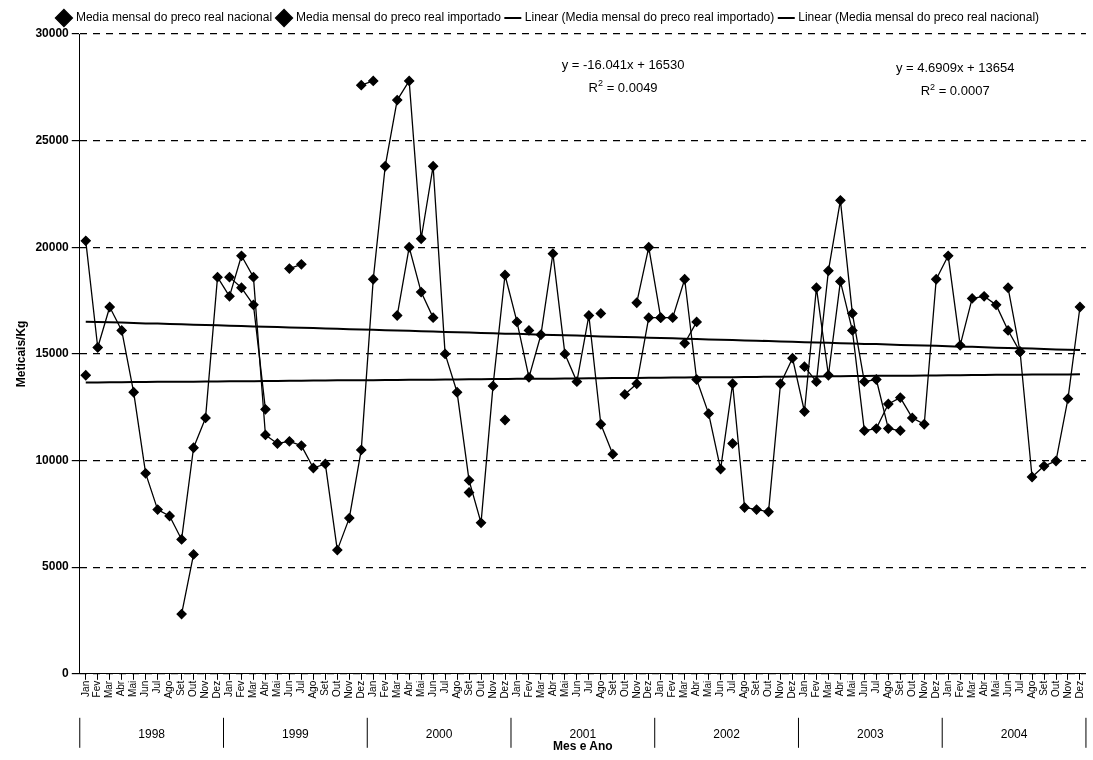  I want to click on x-axis-title: Mes e Ano, so click(583, 746).